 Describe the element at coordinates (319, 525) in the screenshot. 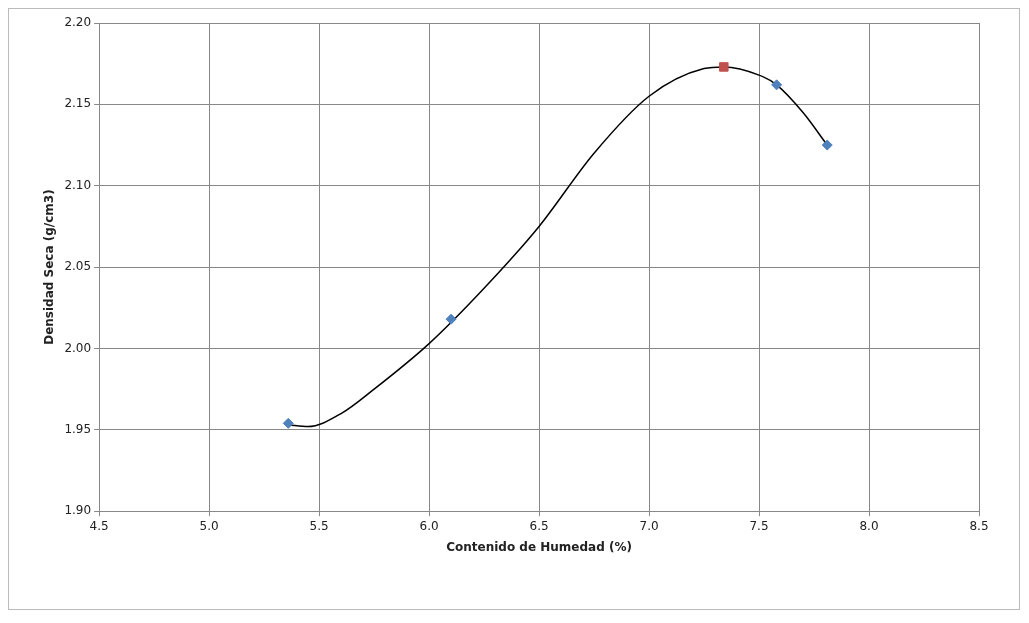

I see `x-tick-label: 5.5` at that location.